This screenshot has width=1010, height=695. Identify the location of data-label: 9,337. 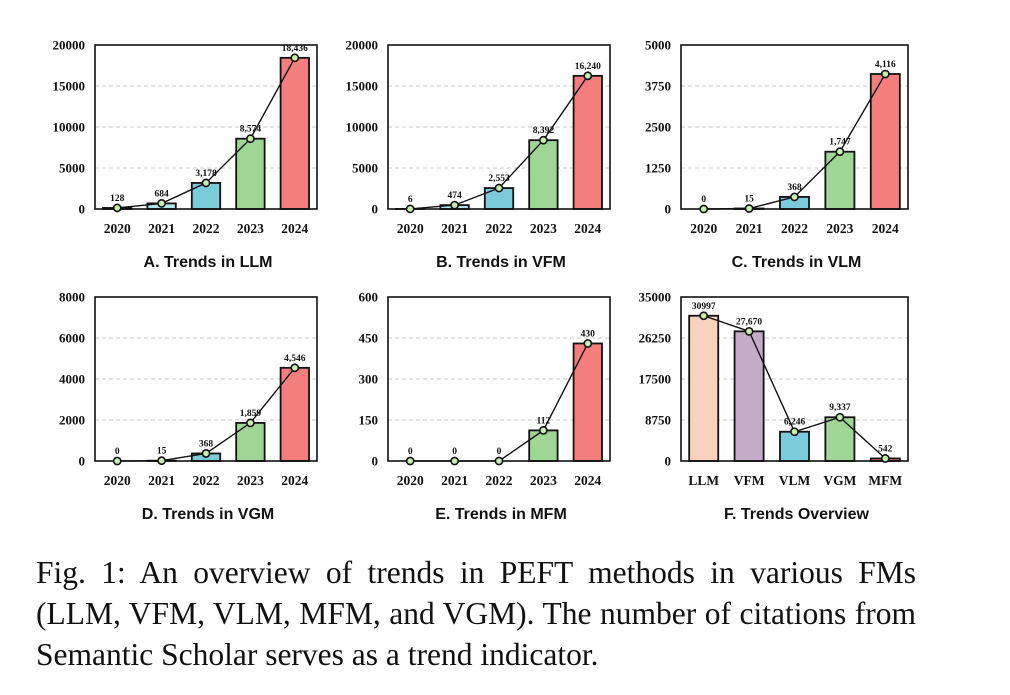
(840, 408).